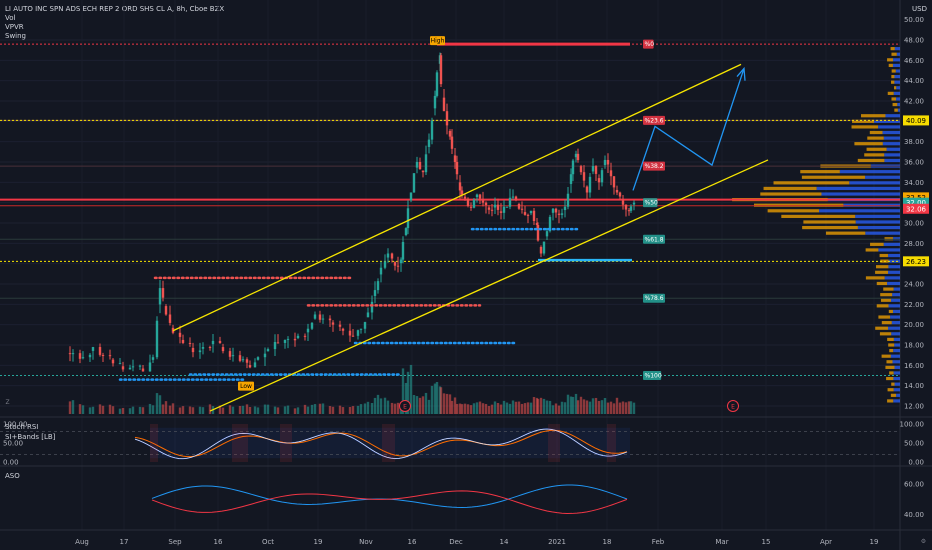  I want to click on price-tick-label: 30.00, so click(914, 224).